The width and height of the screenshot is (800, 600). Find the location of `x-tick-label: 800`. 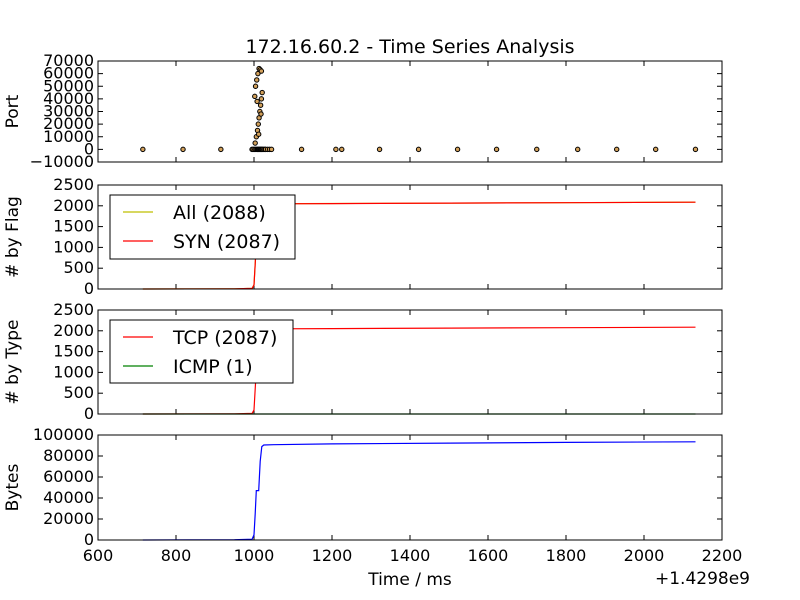

x-tick-label: 800 is located at coordinates (176, 555).